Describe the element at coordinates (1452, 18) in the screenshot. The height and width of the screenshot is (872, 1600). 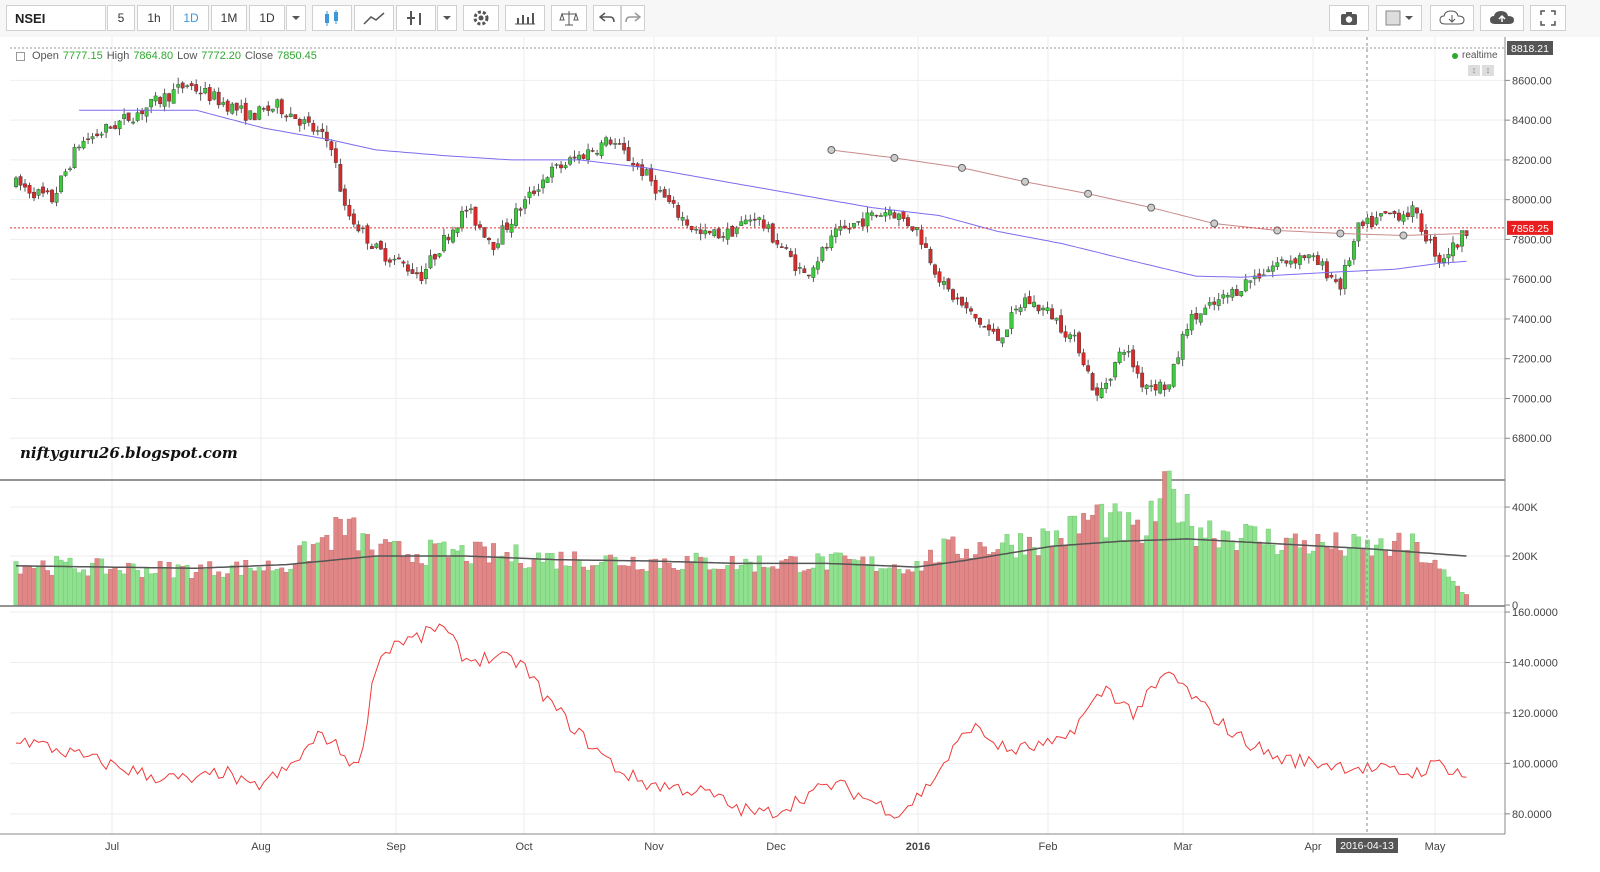
I see `load-chart-button` at that location.